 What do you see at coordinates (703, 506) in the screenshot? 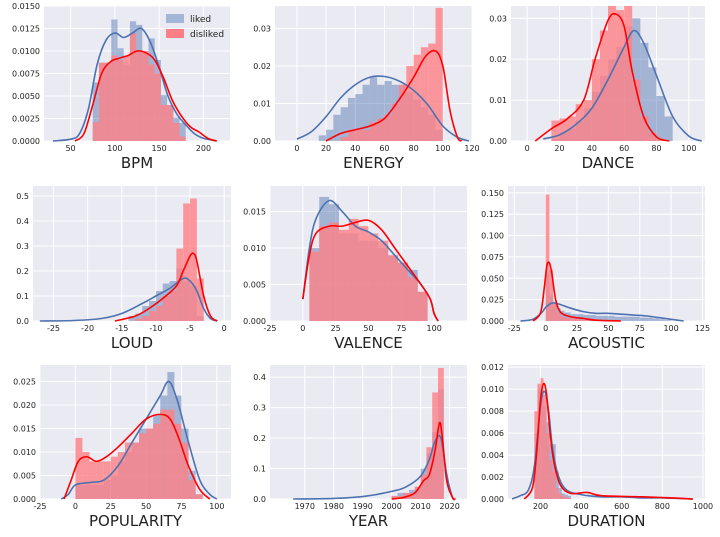
I see `x-tick-label: 1000` at bounding box center [703, 506].